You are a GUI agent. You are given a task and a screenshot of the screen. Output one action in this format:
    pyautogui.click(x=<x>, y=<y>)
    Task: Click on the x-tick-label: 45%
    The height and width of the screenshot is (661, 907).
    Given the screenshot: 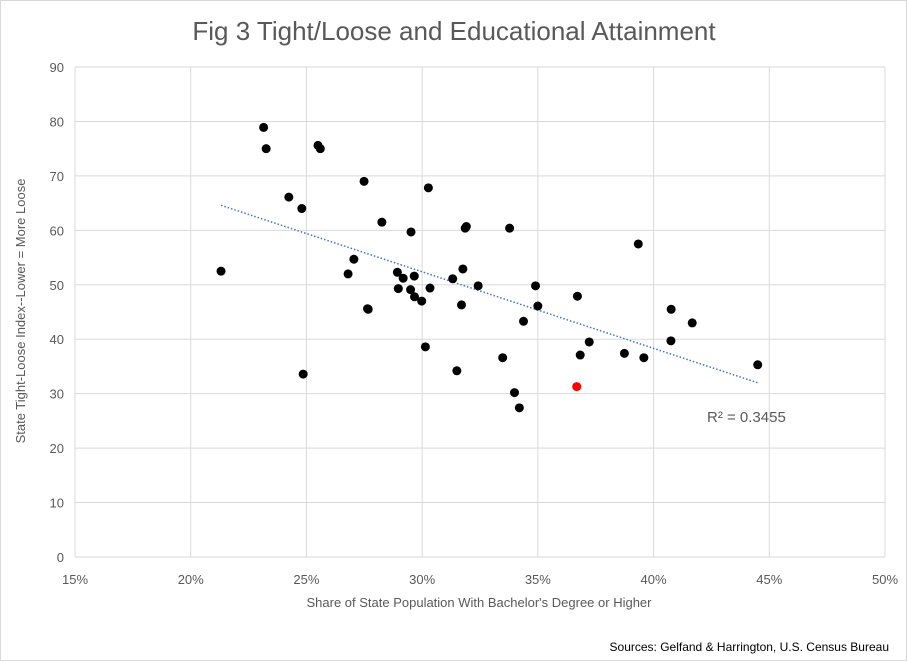 What is the action you would take?
    pyautogui.click(x=769, y=579)
    